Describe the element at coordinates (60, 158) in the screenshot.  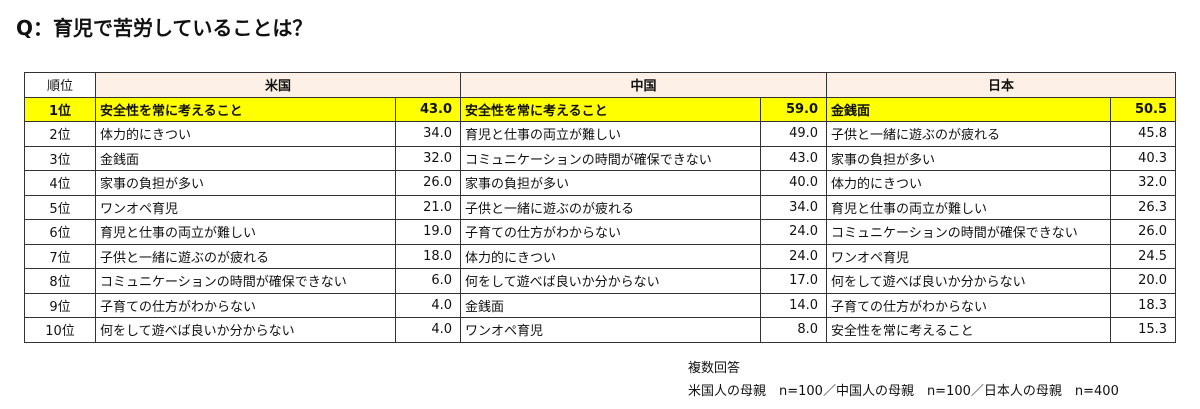
I see `rank-cell: 3位` at that location.